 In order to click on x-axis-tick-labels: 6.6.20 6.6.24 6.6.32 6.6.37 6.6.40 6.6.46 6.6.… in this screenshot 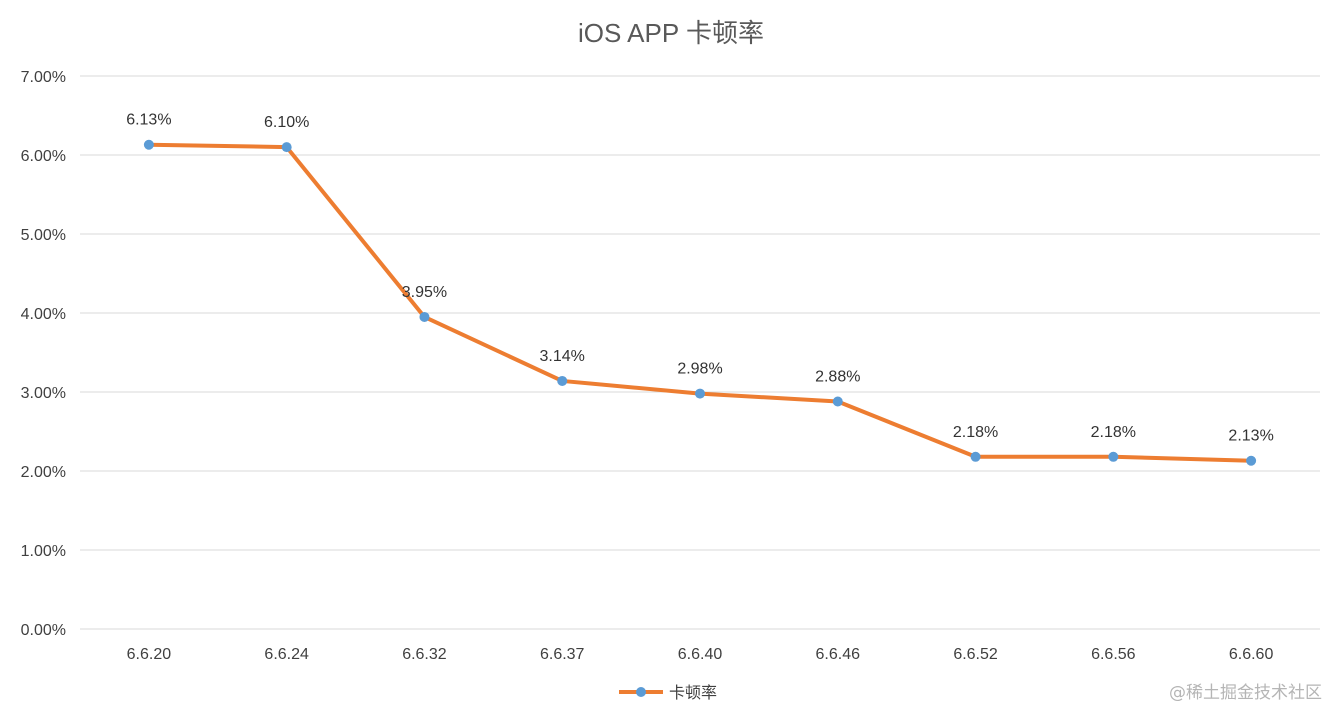, I will do `click(700, 654)`.